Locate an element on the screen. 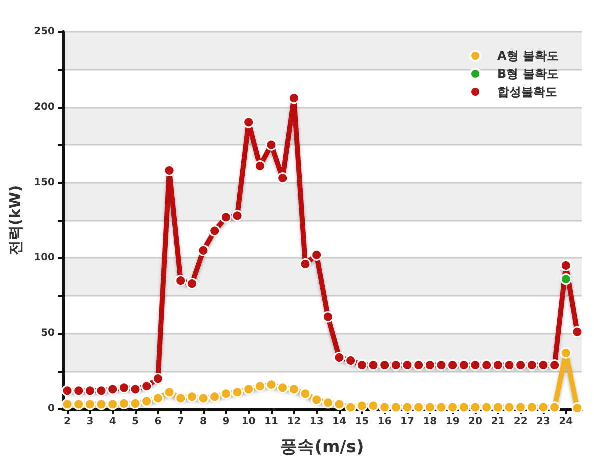 The height and width of the screenshot is (467, 594). x-tick-label: 6 is located at coordinates (158, 422).